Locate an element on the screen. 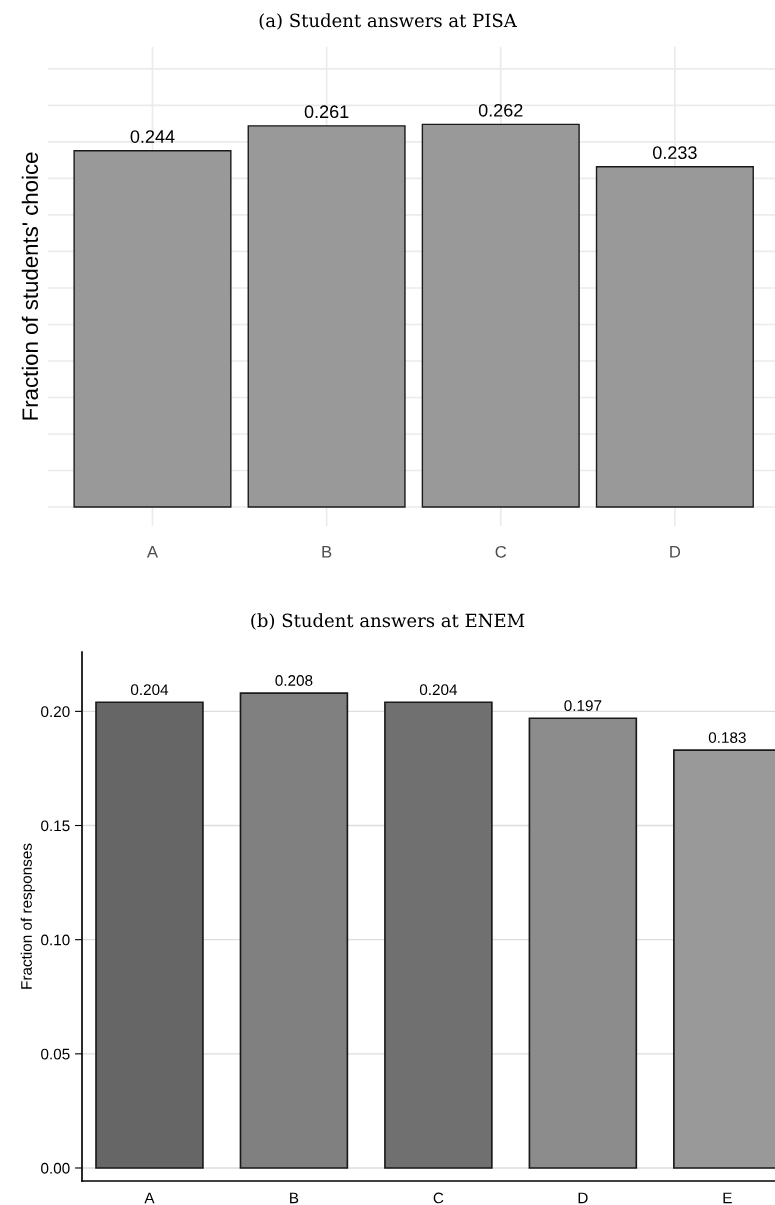 The height and width of the screenshot is (1205, 775). y-tick-label: 0.00 is located at coordinates (55, 1168).